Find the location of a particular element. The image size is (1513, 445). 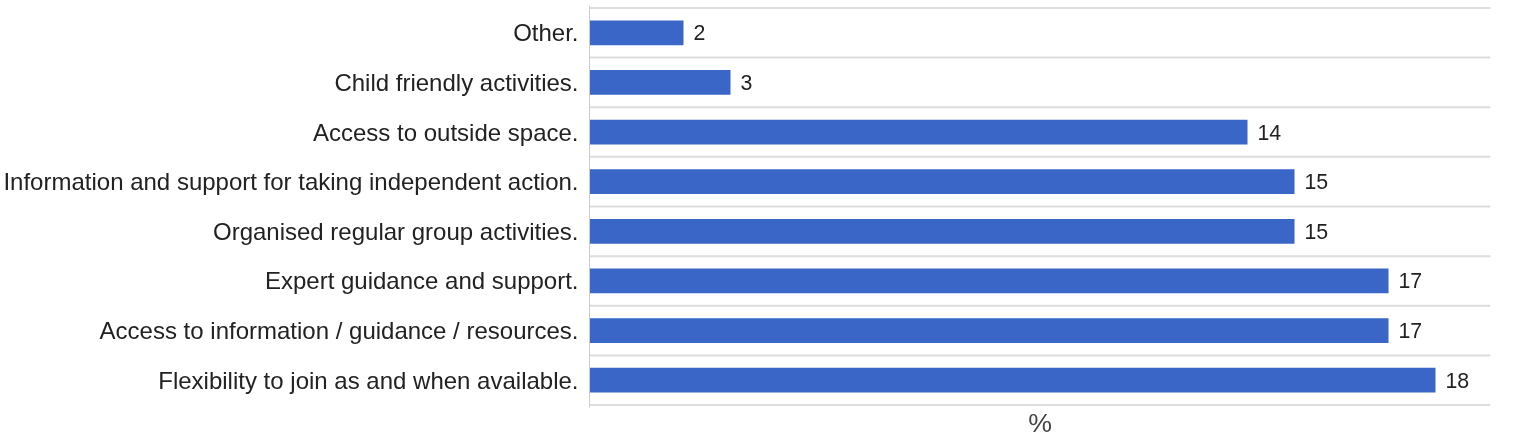

y-tick-label: Flexibility to join as and when available. is located at coordinates (368, 380).